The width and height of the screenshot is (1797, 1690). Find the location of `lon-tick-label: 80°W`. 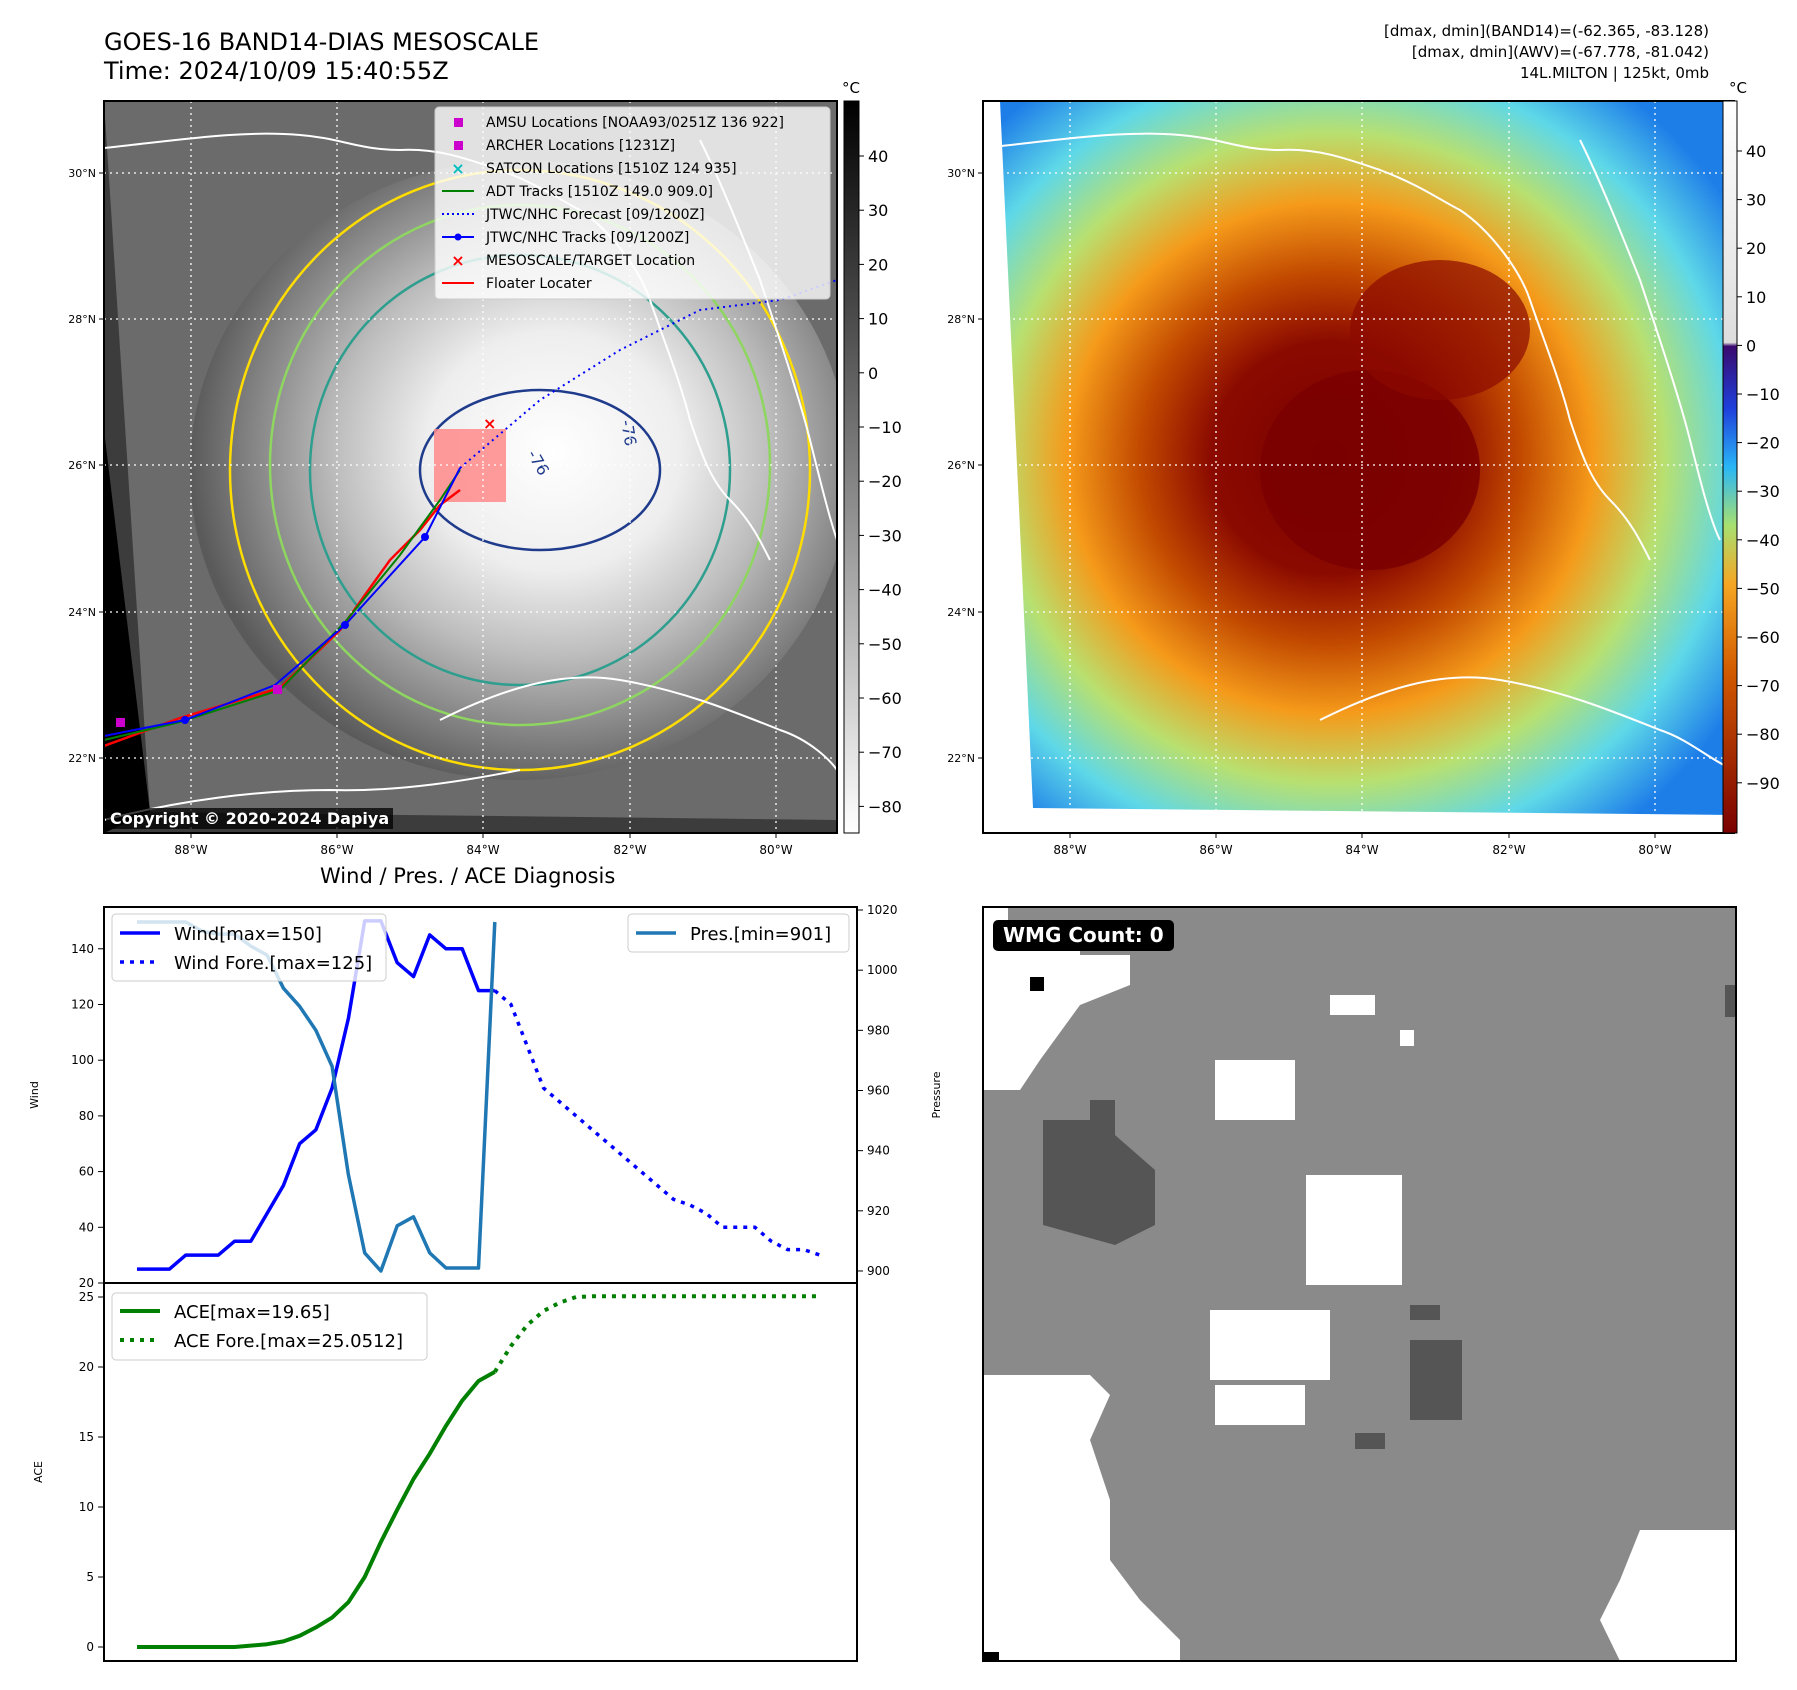

lon-tick-label: 80°W is located at coordinates (1654, 850).